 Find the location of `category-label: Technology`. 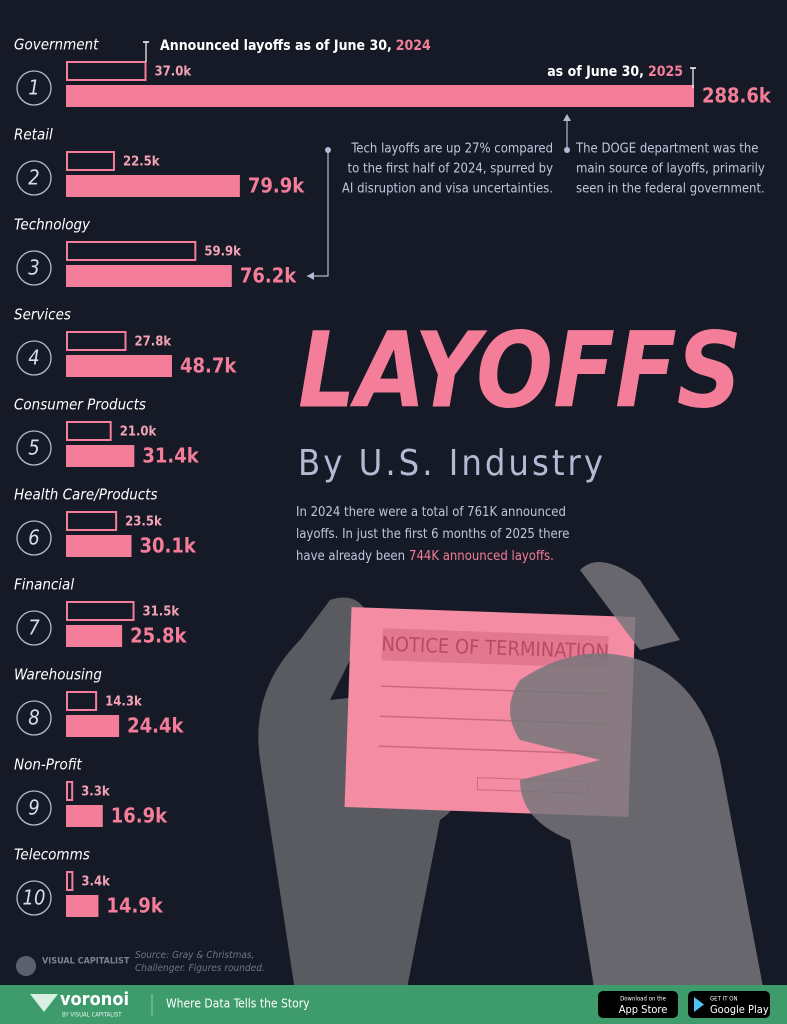

category-label: Technology is located at coordinates (52, 225).